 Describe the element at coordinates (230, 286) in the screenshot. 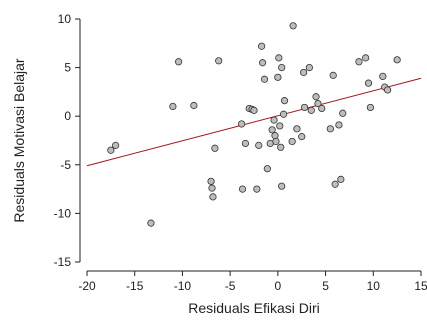

I see `x-tick-label: -5` at that location.